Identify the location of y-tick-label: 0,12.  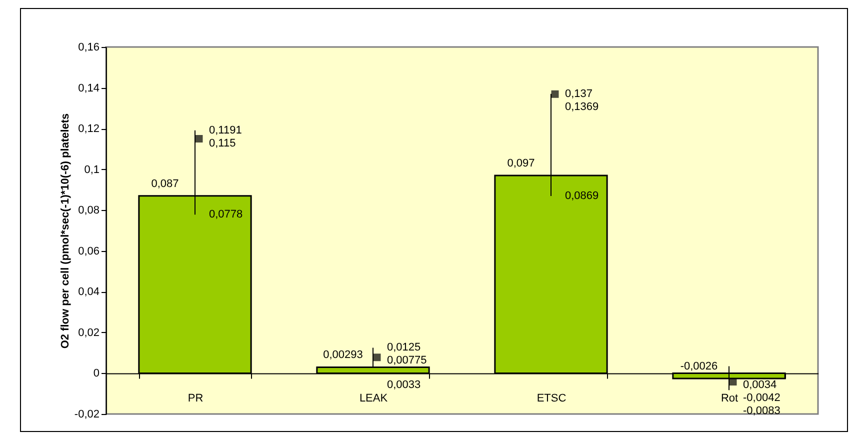
(89, 129).